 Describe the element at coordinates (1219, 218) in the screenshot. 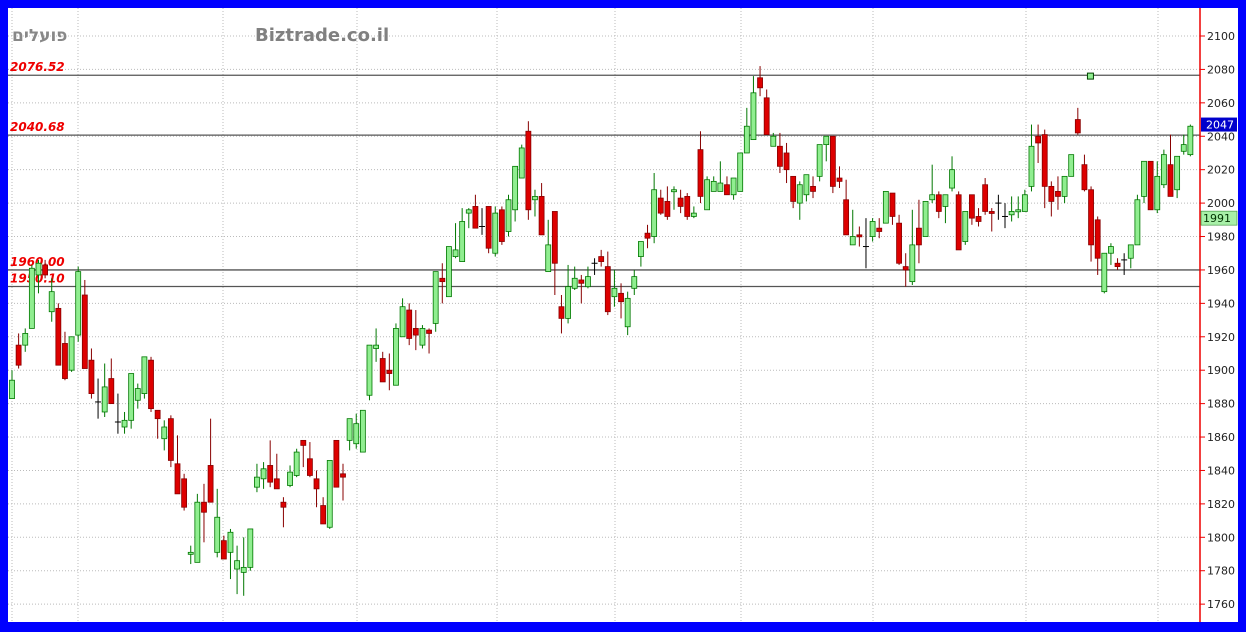

I see `indicator-badge` at that location.